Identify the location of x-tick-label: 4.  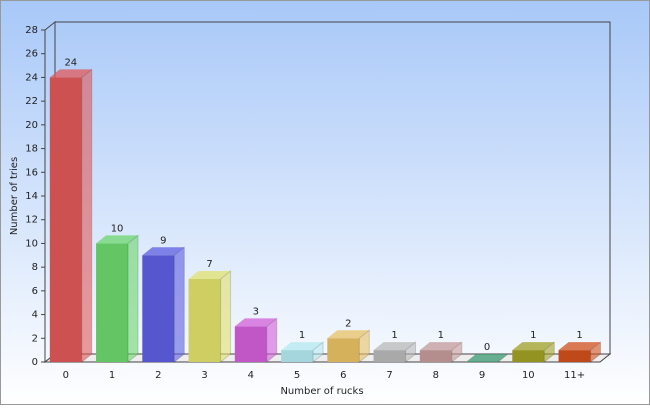
(251, 375).